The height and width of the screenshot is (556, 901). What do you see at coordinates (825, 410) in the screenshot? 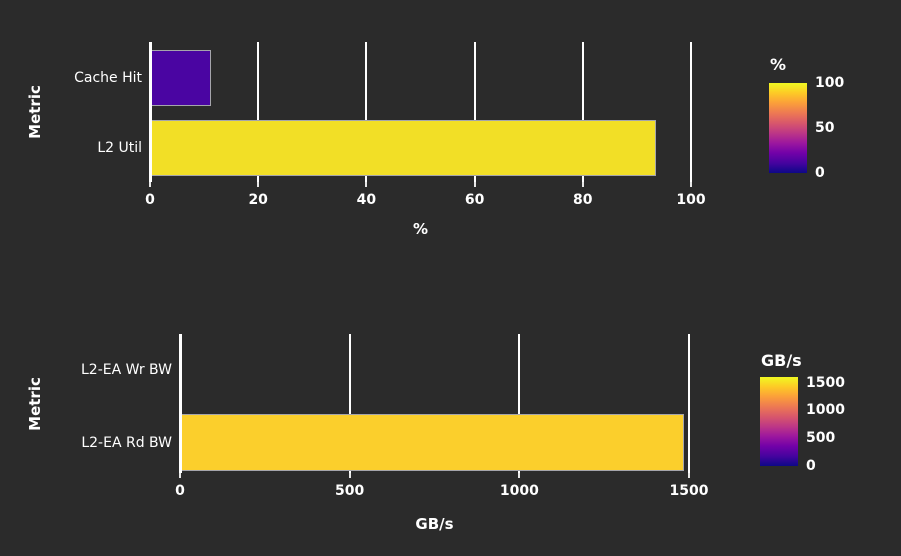
I see `colorbar-tick-label: 1000` at bounding box center [825, 410].